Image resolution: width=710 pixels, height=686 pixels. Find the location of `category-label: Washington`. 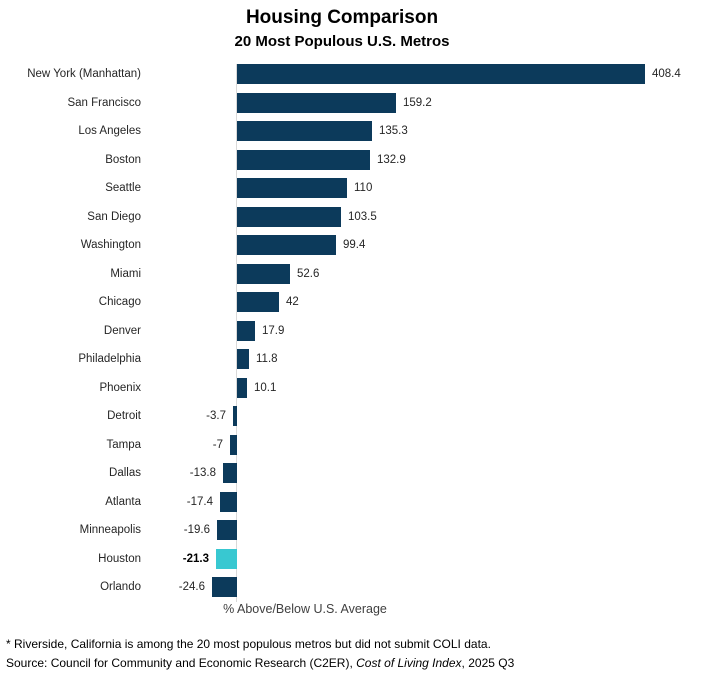

category-label: Washington is located at coordinates (110, 245).